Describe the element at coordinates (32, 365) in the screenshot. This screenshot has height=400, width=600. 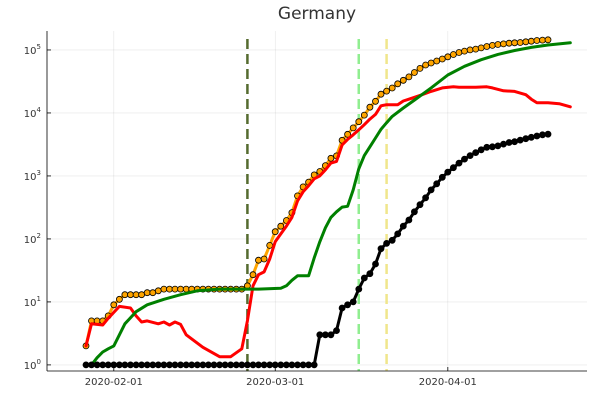
I see `y-tick-label: 10⁰` at that location.